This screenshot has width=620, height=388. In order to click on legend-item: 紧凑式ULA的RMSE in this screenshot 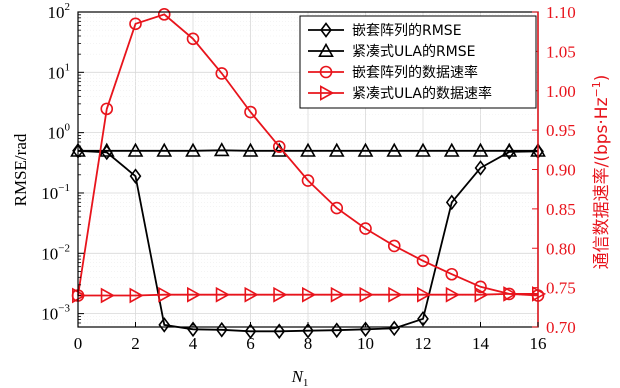, I will do `click(391, 51)`.